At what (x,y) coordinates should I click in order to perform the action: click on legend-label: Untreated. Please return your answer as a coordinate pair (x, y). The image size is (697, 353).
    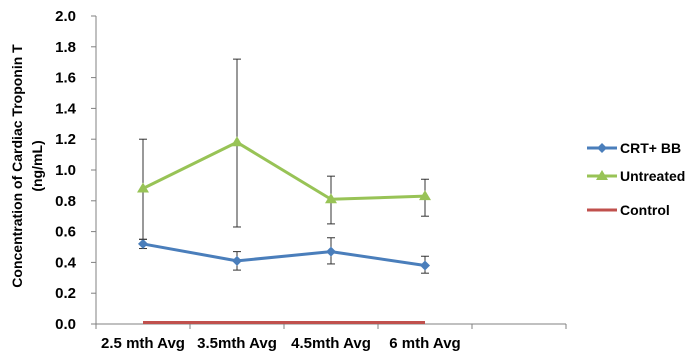
    Looking at the image, I should click on (652, 176).